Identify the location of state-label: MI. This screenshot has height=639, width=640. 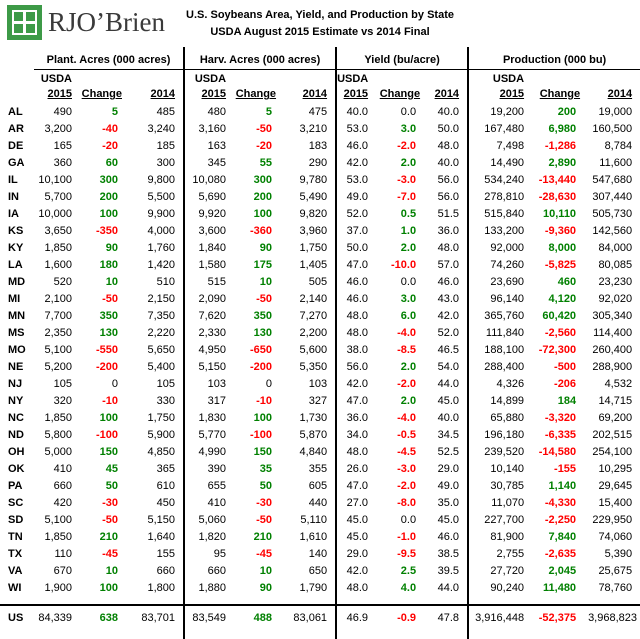
(14, 298).